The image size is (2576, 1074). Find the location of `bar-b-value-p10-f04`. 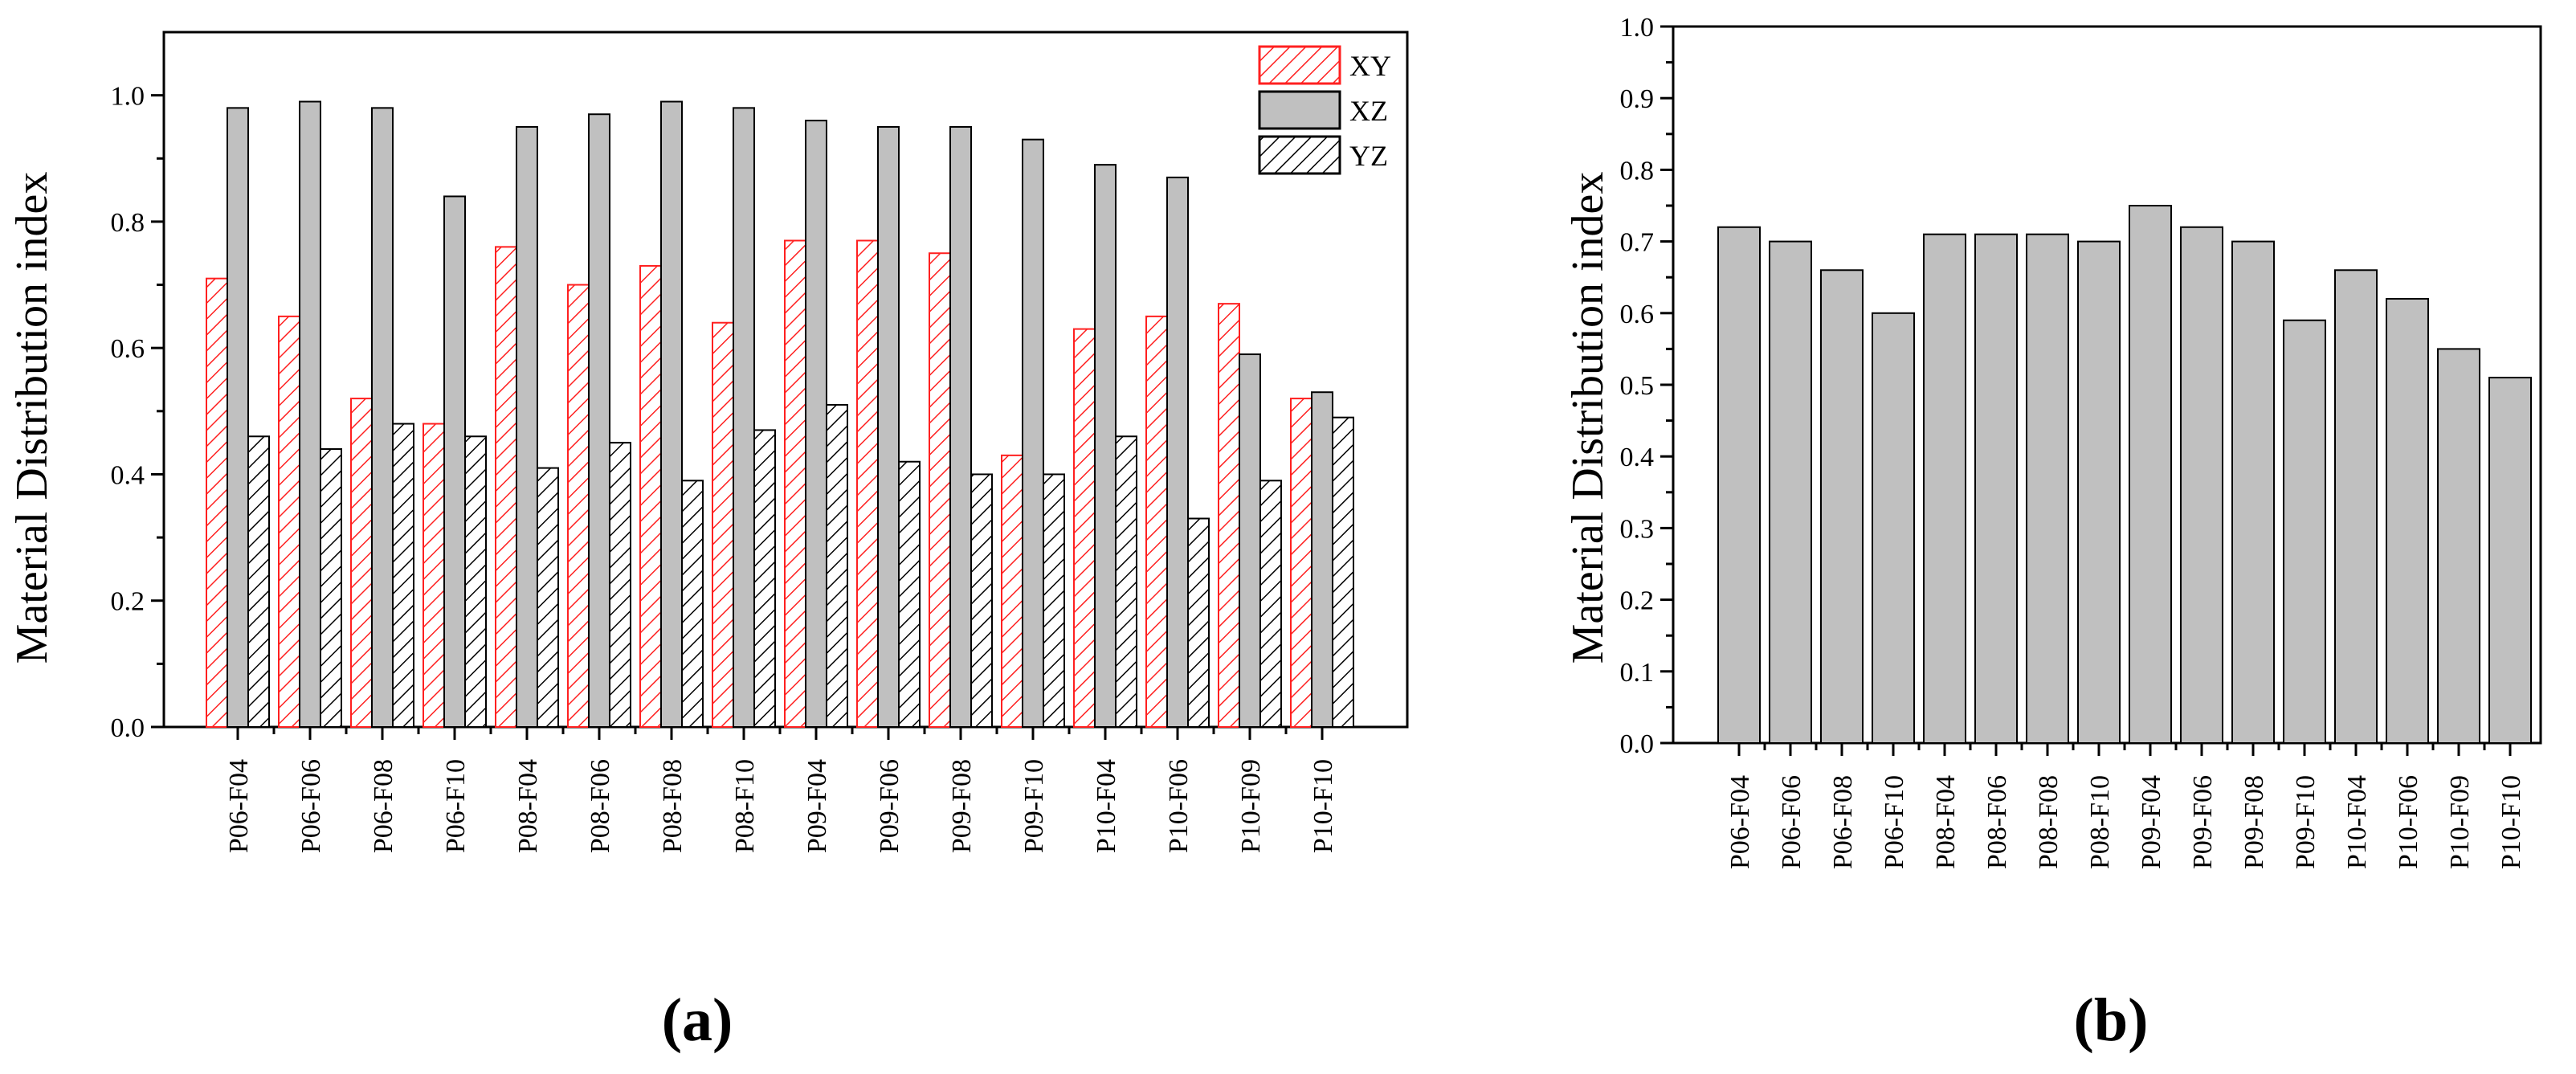

bar-b-value-p10-f04 is located at coordinates (2356, 507).